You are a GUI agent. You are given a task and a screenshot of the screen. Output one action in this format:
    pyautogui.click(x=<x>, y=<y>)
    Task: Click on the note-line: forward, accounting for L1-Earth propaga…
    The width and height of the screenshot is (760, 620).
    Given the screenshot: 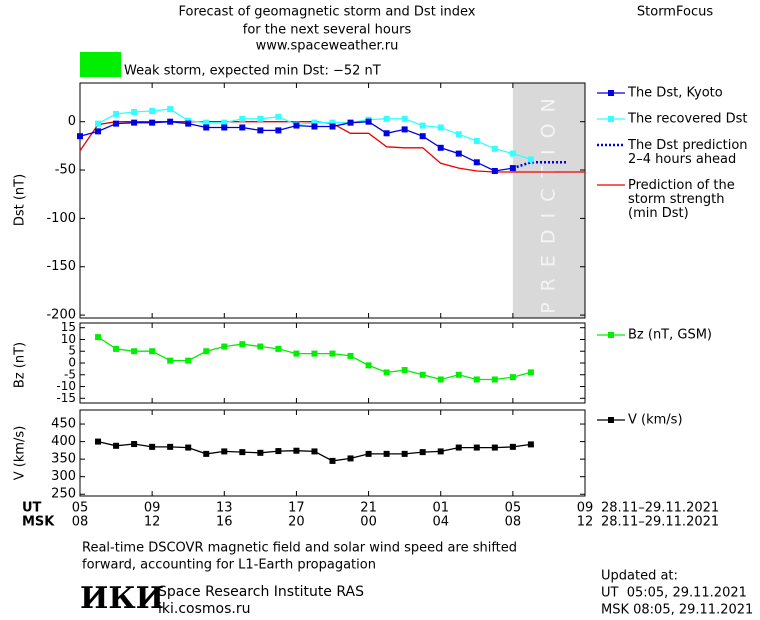 What is the action you would take?
    pyautogui.click(x=229, y=565)
    